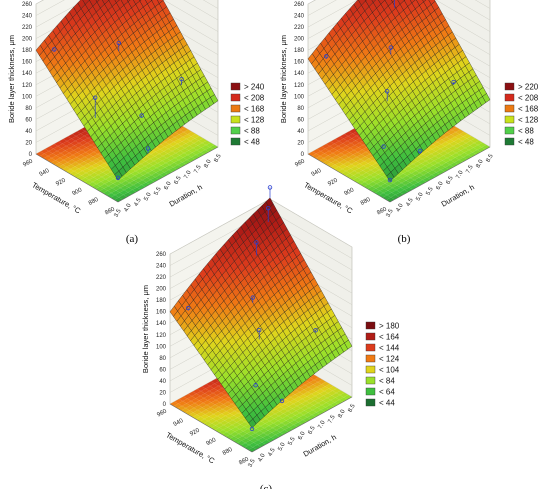 This screenshot has width=550, height=489. What do you see at coordinates (129, 207) in the screenshot?
I see `duration-tick-label: 4.0` at bounding box center [129, 207].